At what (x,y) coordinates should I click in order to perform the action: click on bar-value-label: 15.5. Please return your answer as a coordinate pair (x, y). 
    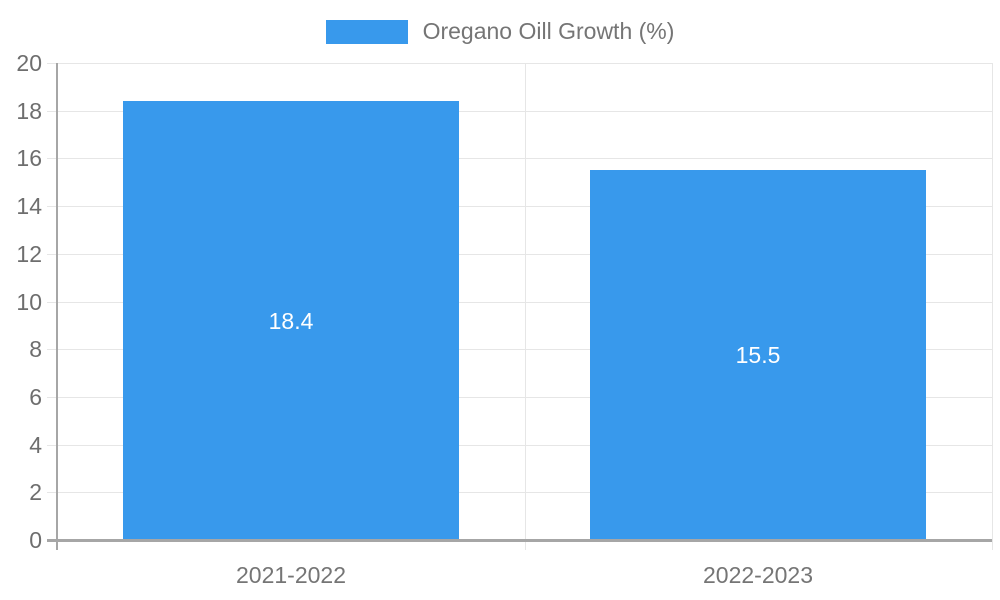
    Looking at the image, I should click on (758, 355).